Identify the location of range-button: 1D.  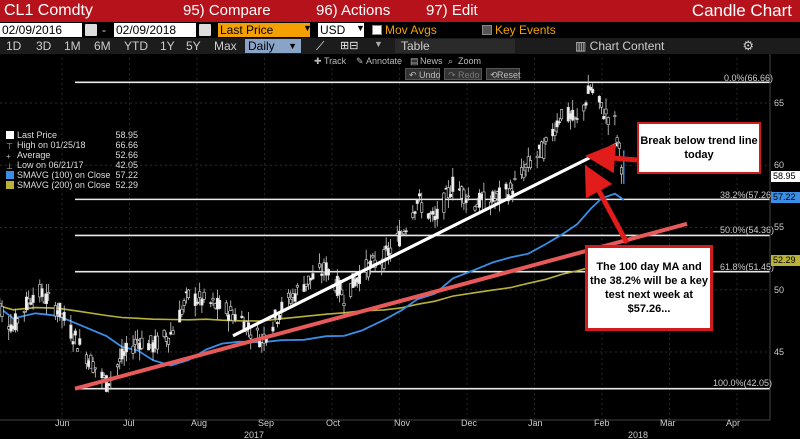
(14, 46).